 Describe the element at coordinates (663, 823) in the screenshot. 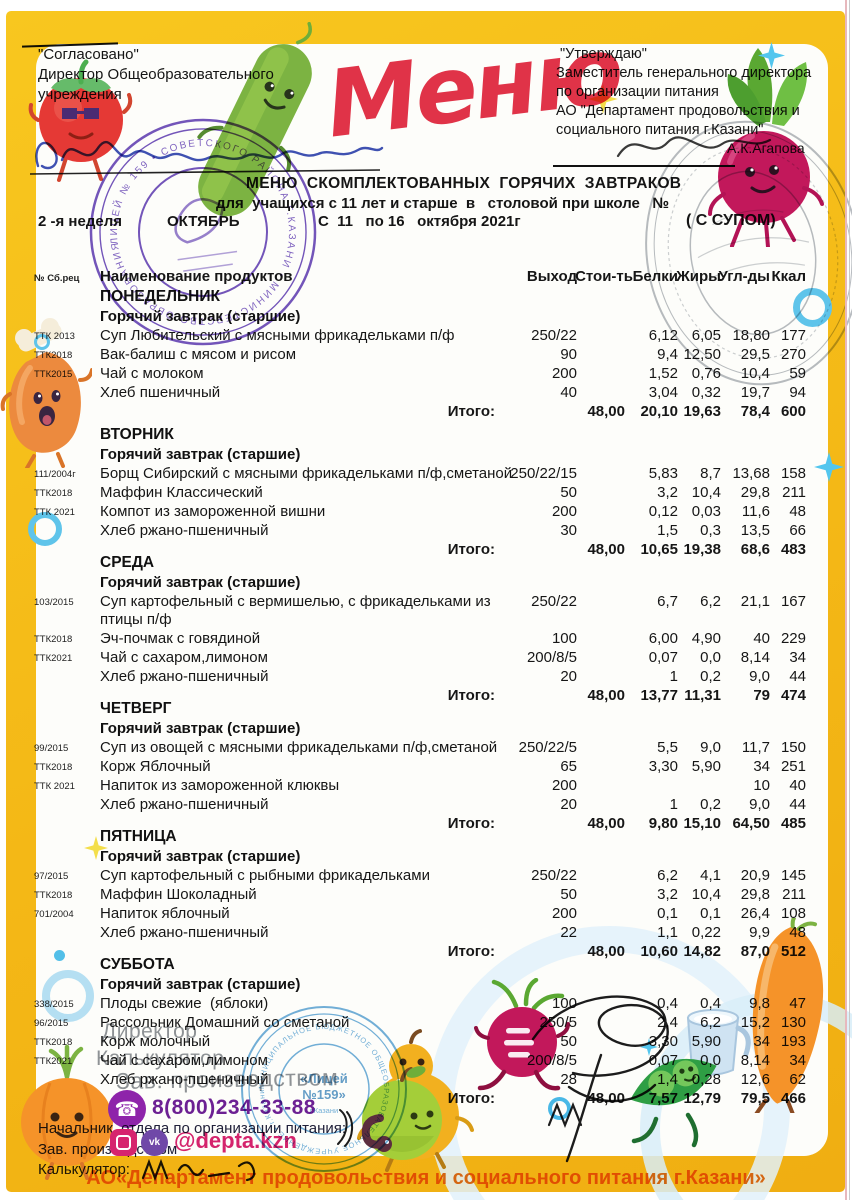

I see `cell-protein: 9,80` at that location.